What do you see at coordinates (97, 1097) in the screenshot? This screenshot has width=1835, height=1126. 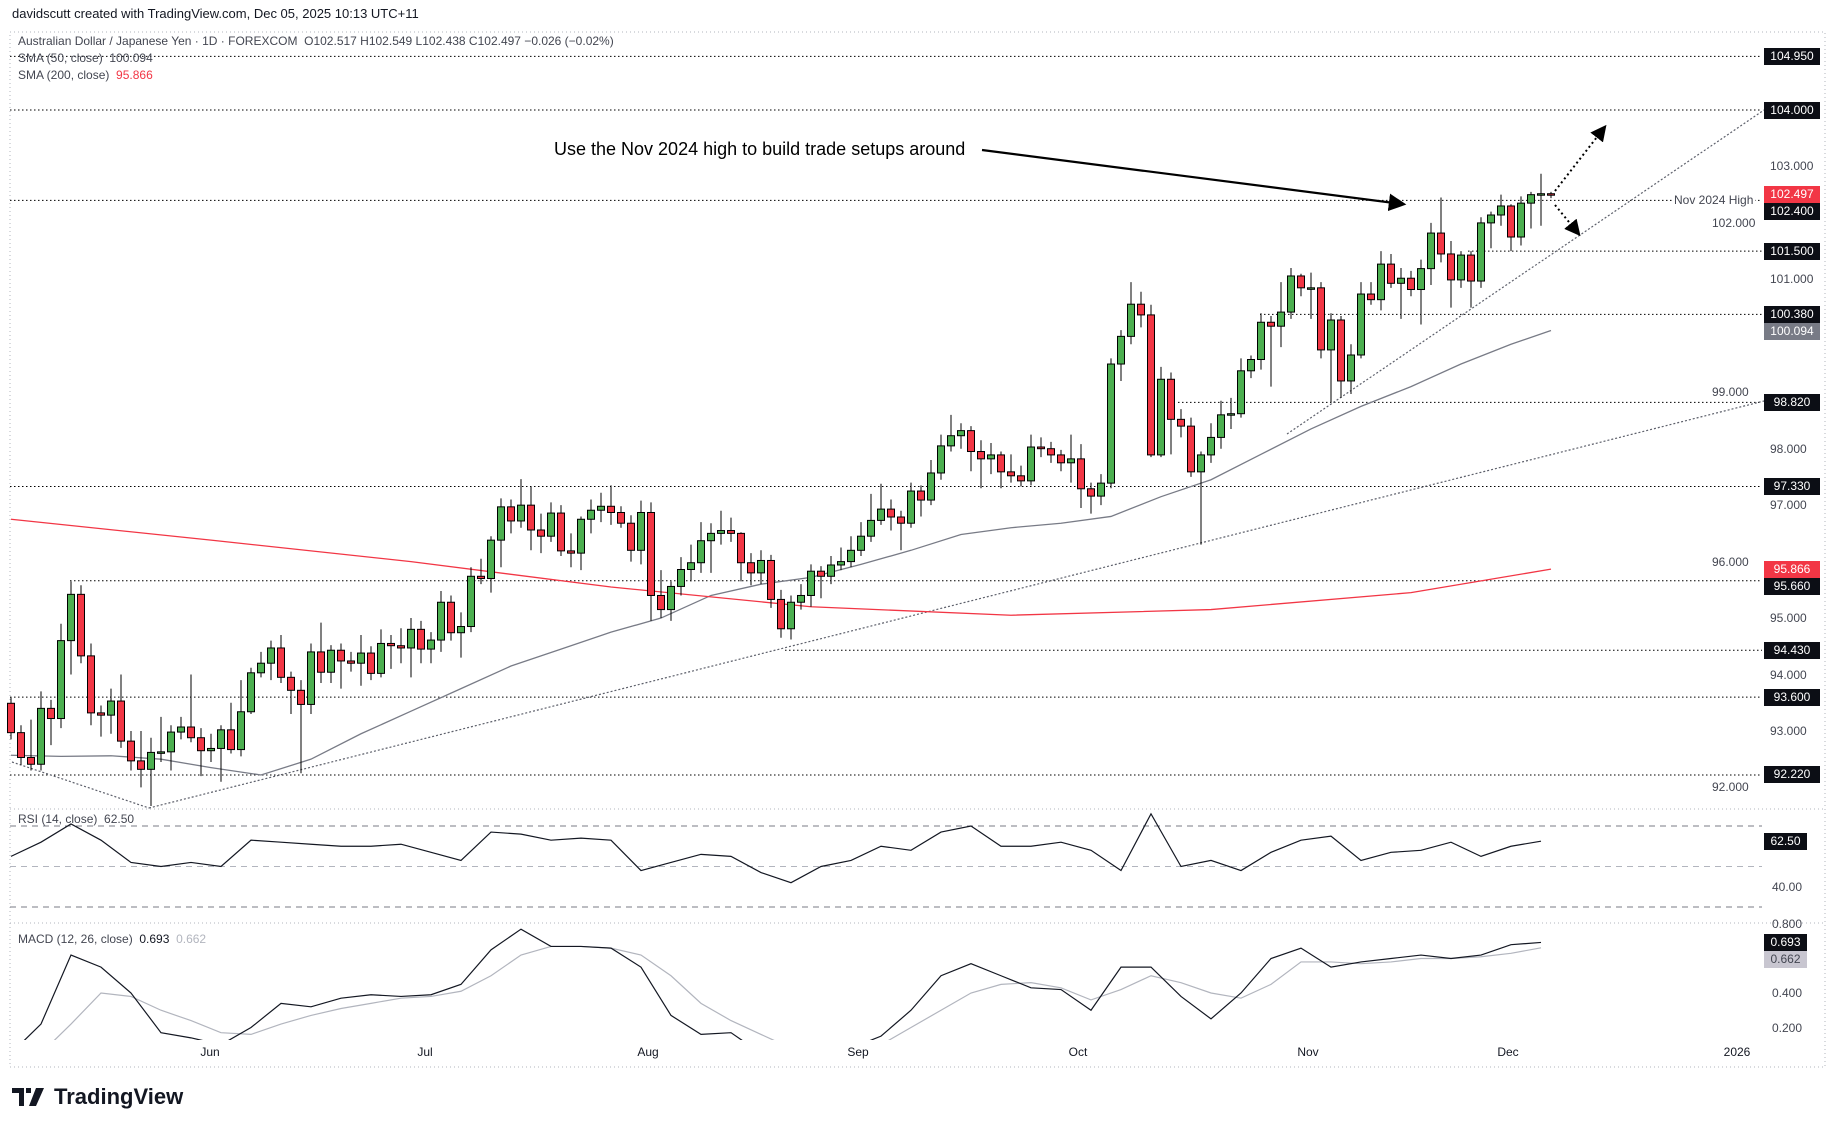 I see `tradingview-logo: TradingView` at bounding box center [97, 1097].